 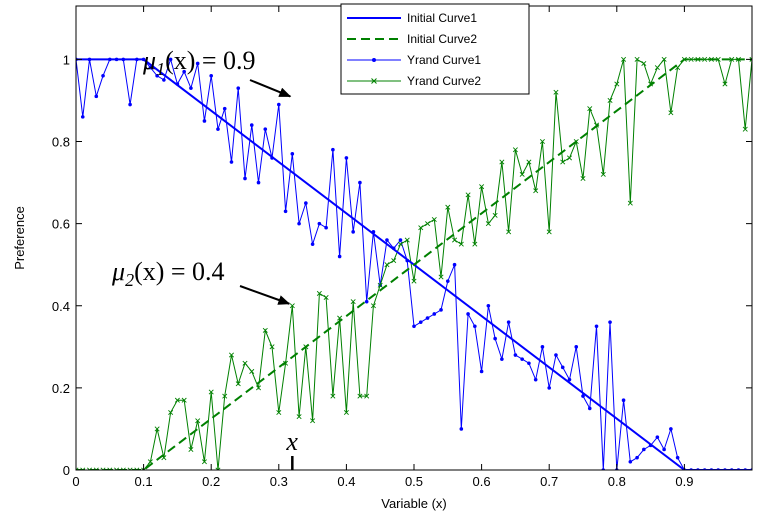 I want to click on x-tick-label: 0.1, so click(x=144, y=481).